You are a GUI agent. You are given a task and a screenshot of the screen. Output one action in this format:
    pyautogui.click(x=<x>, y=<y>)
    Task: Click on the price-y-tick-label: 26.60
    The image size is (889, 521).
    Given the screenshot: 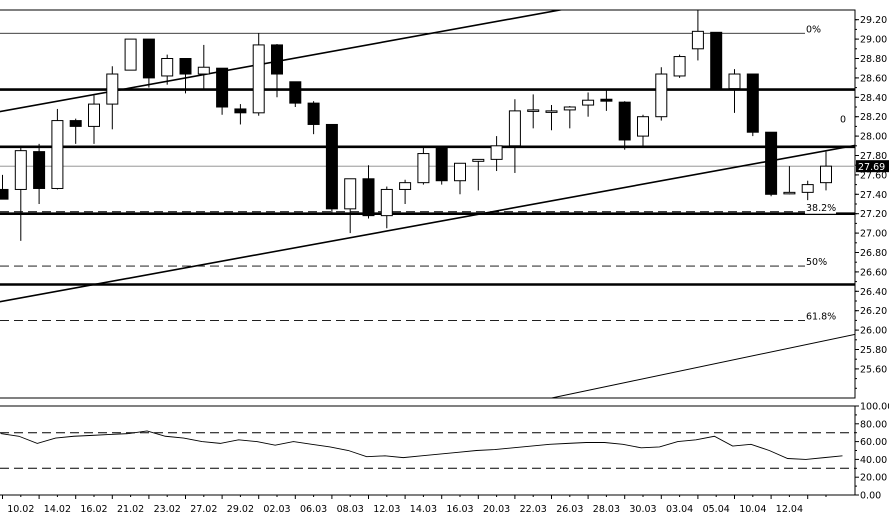 What is the action you would take?
    pyautogui.click(x=873, y=272)
    